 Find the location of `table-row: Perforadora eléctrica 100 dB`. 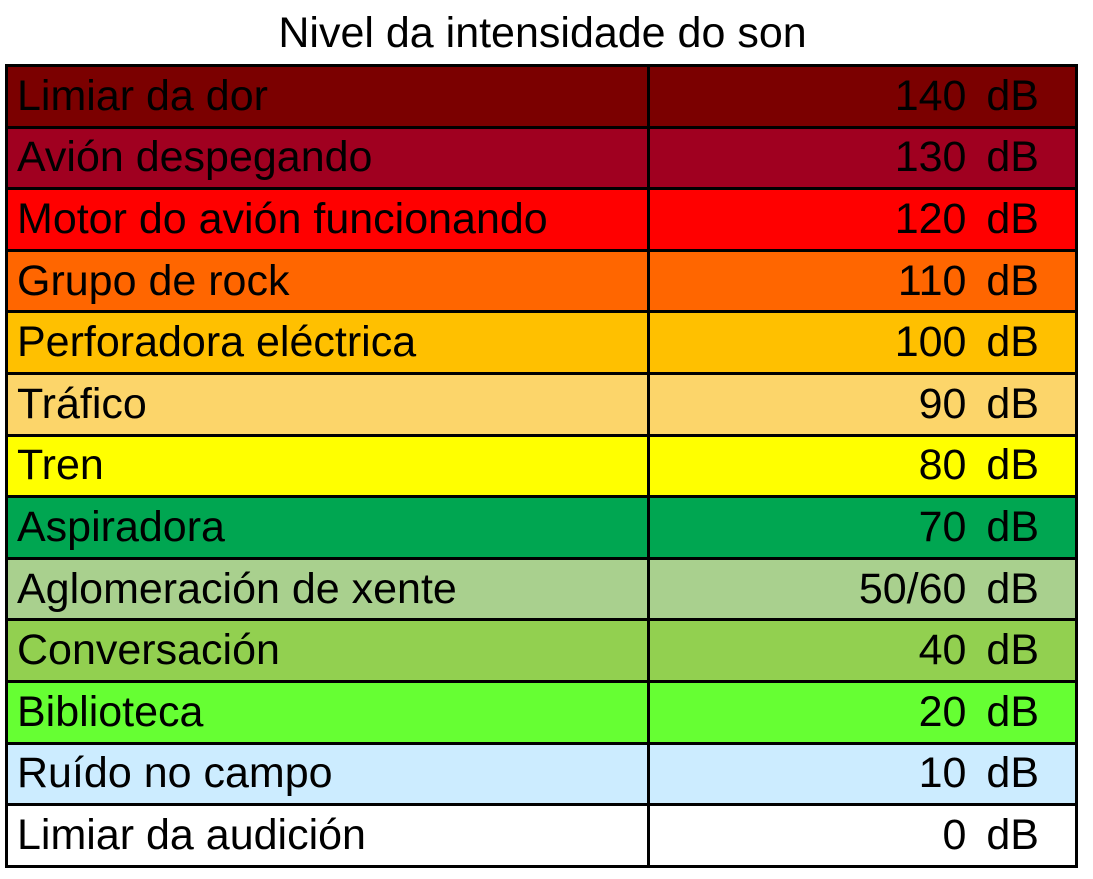

table-row: Perforadora eléctrica 100 dB is located at coordinates (541, 344).